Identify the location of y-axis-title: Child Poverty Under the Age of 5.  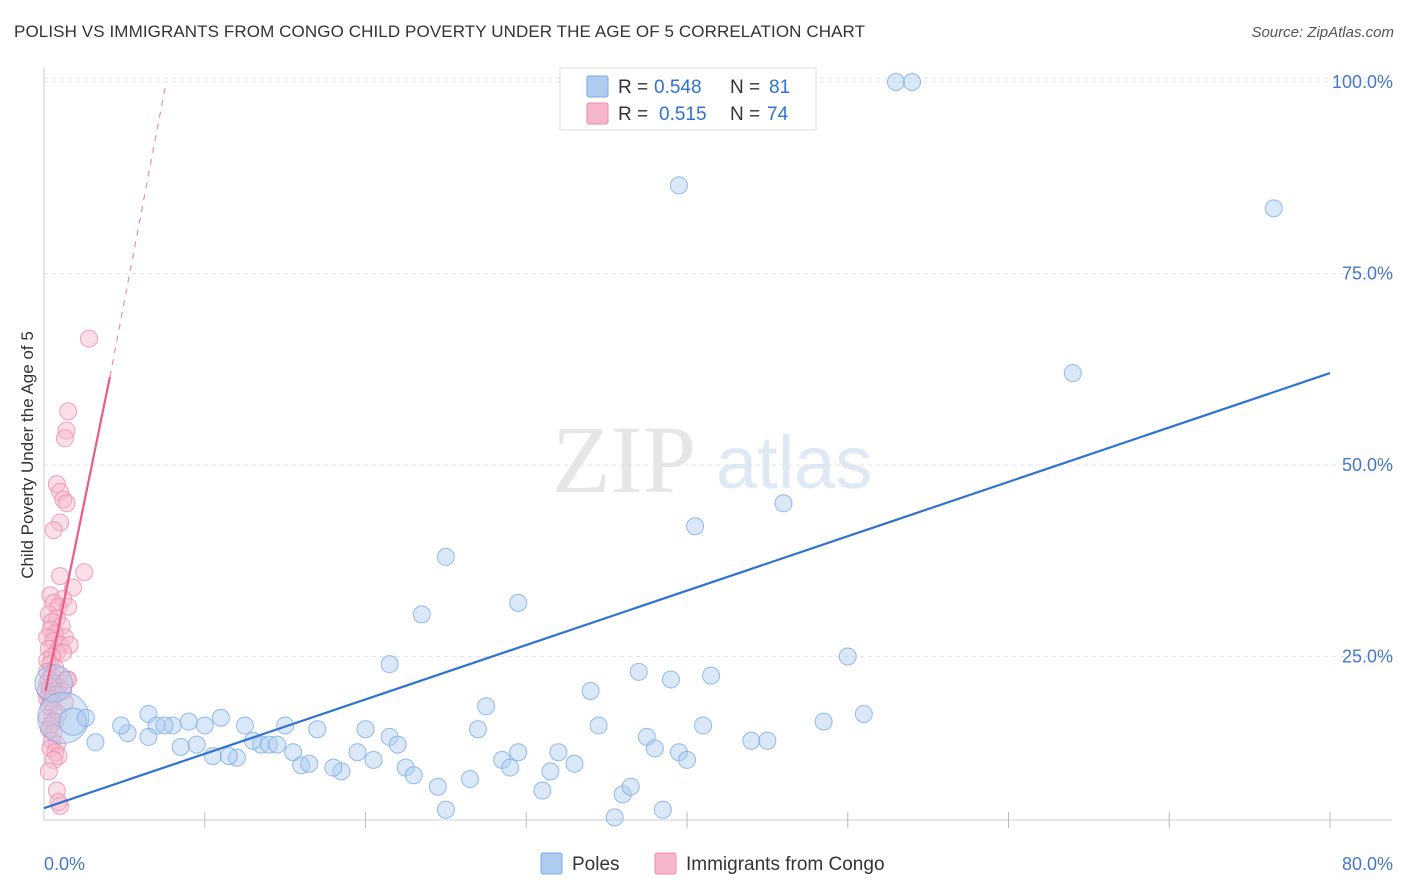
(27, 455).